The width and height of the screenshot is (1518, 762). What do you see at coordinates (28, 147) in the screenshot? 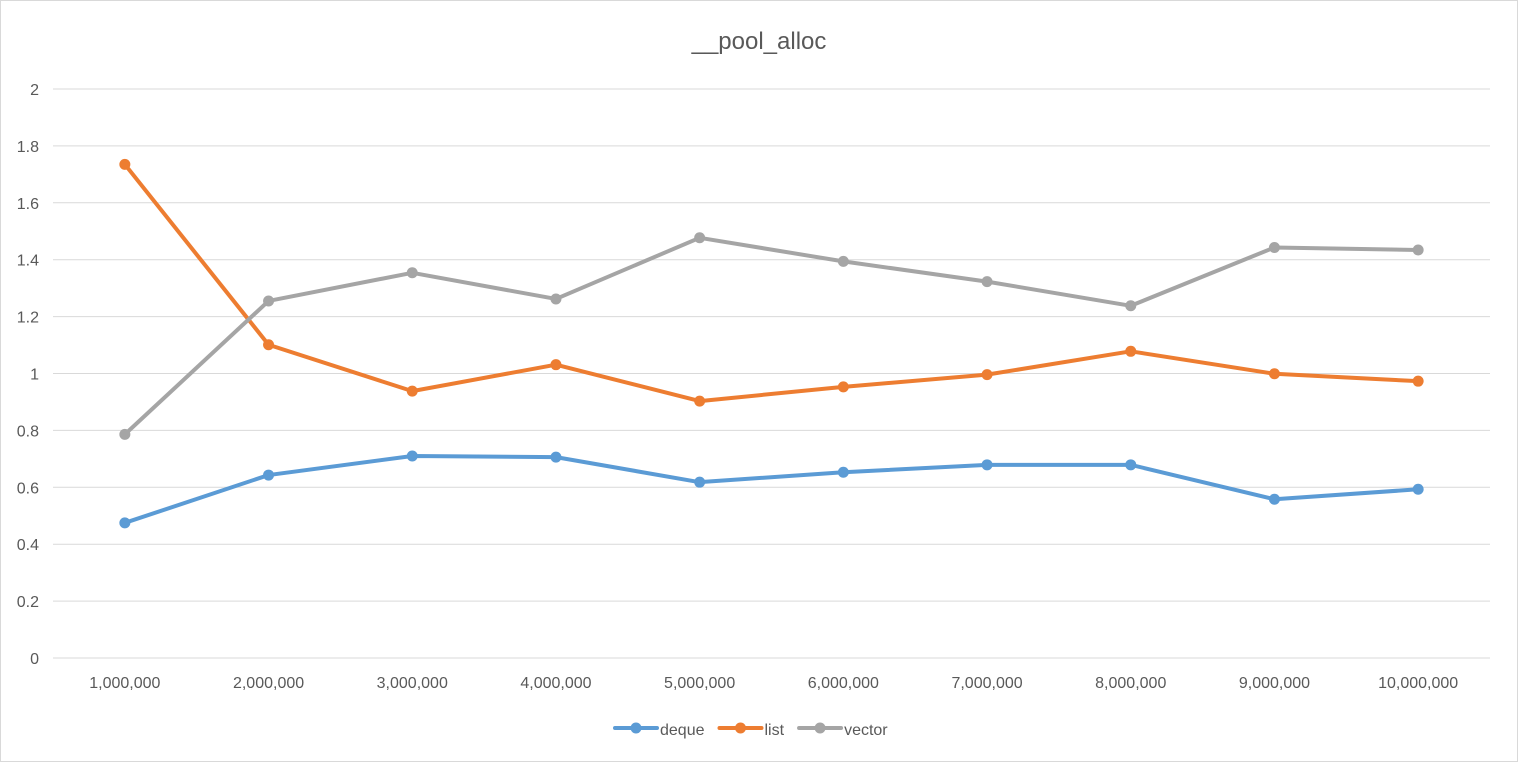
I see `y-tick-label: 1.8` at bounding box center [28, 147].